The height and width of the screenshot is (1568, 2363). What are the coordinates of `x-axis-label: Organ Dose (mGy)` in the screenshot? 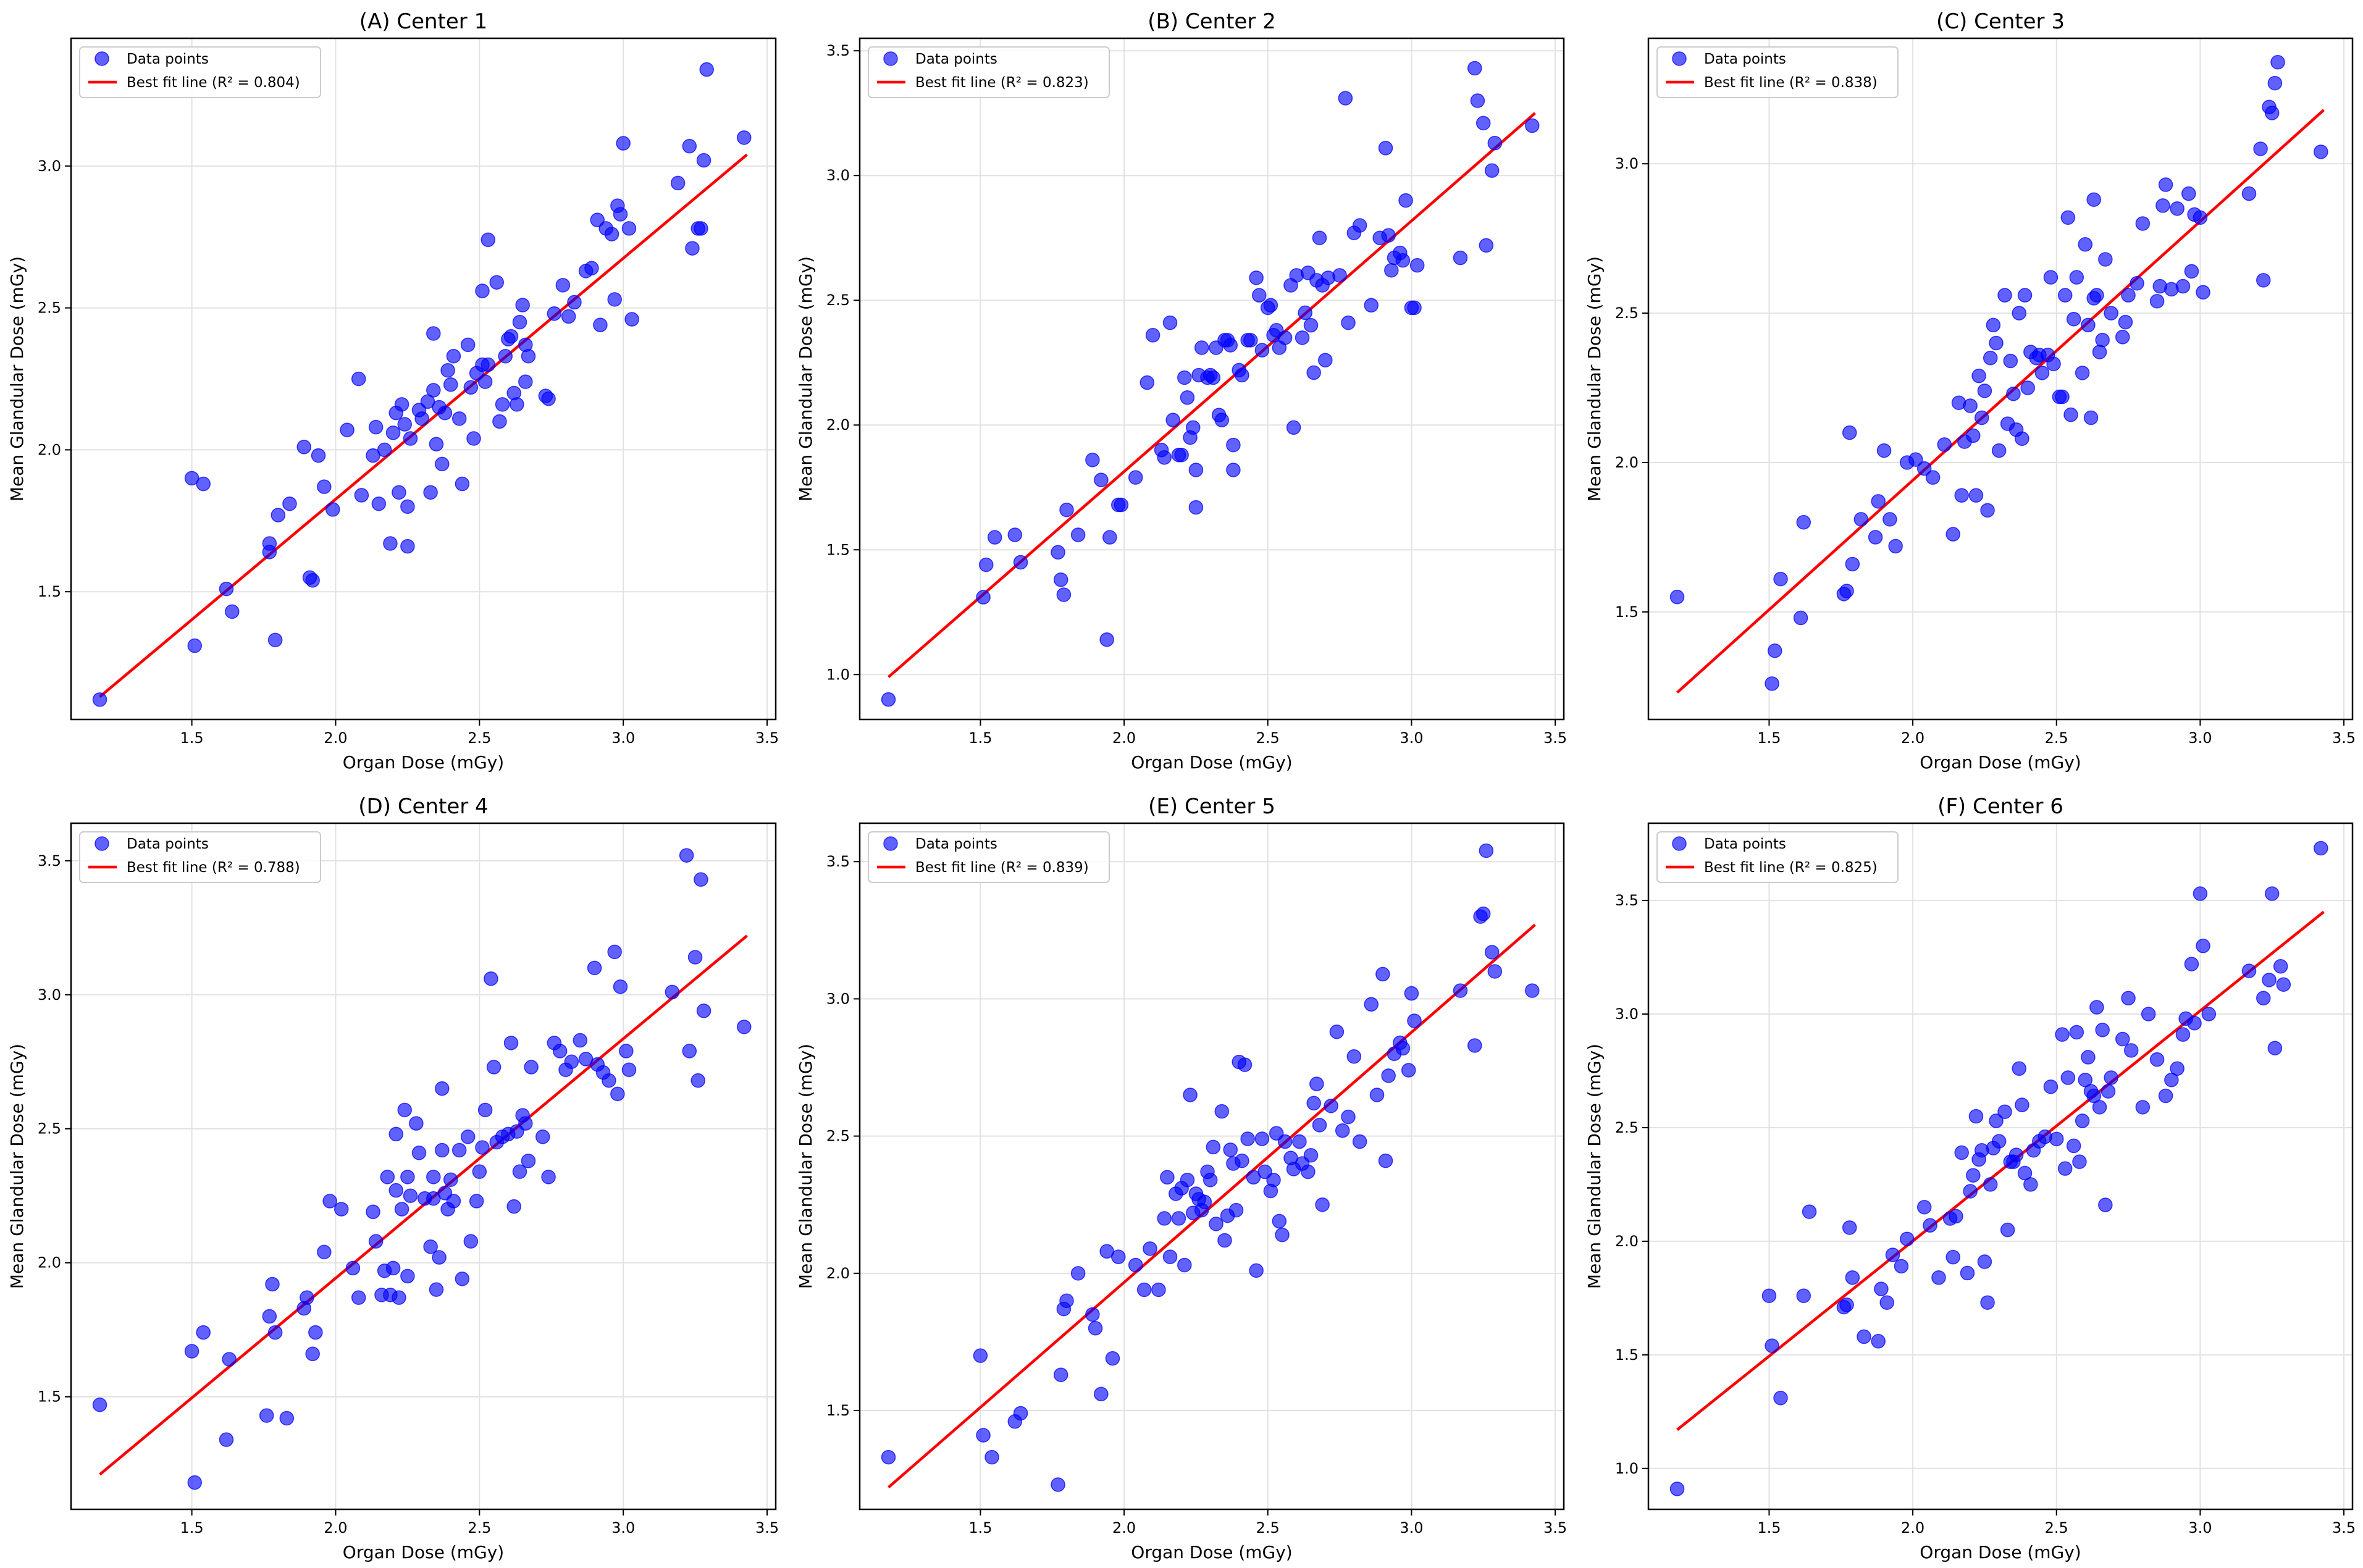 It's located at (423, 1552).